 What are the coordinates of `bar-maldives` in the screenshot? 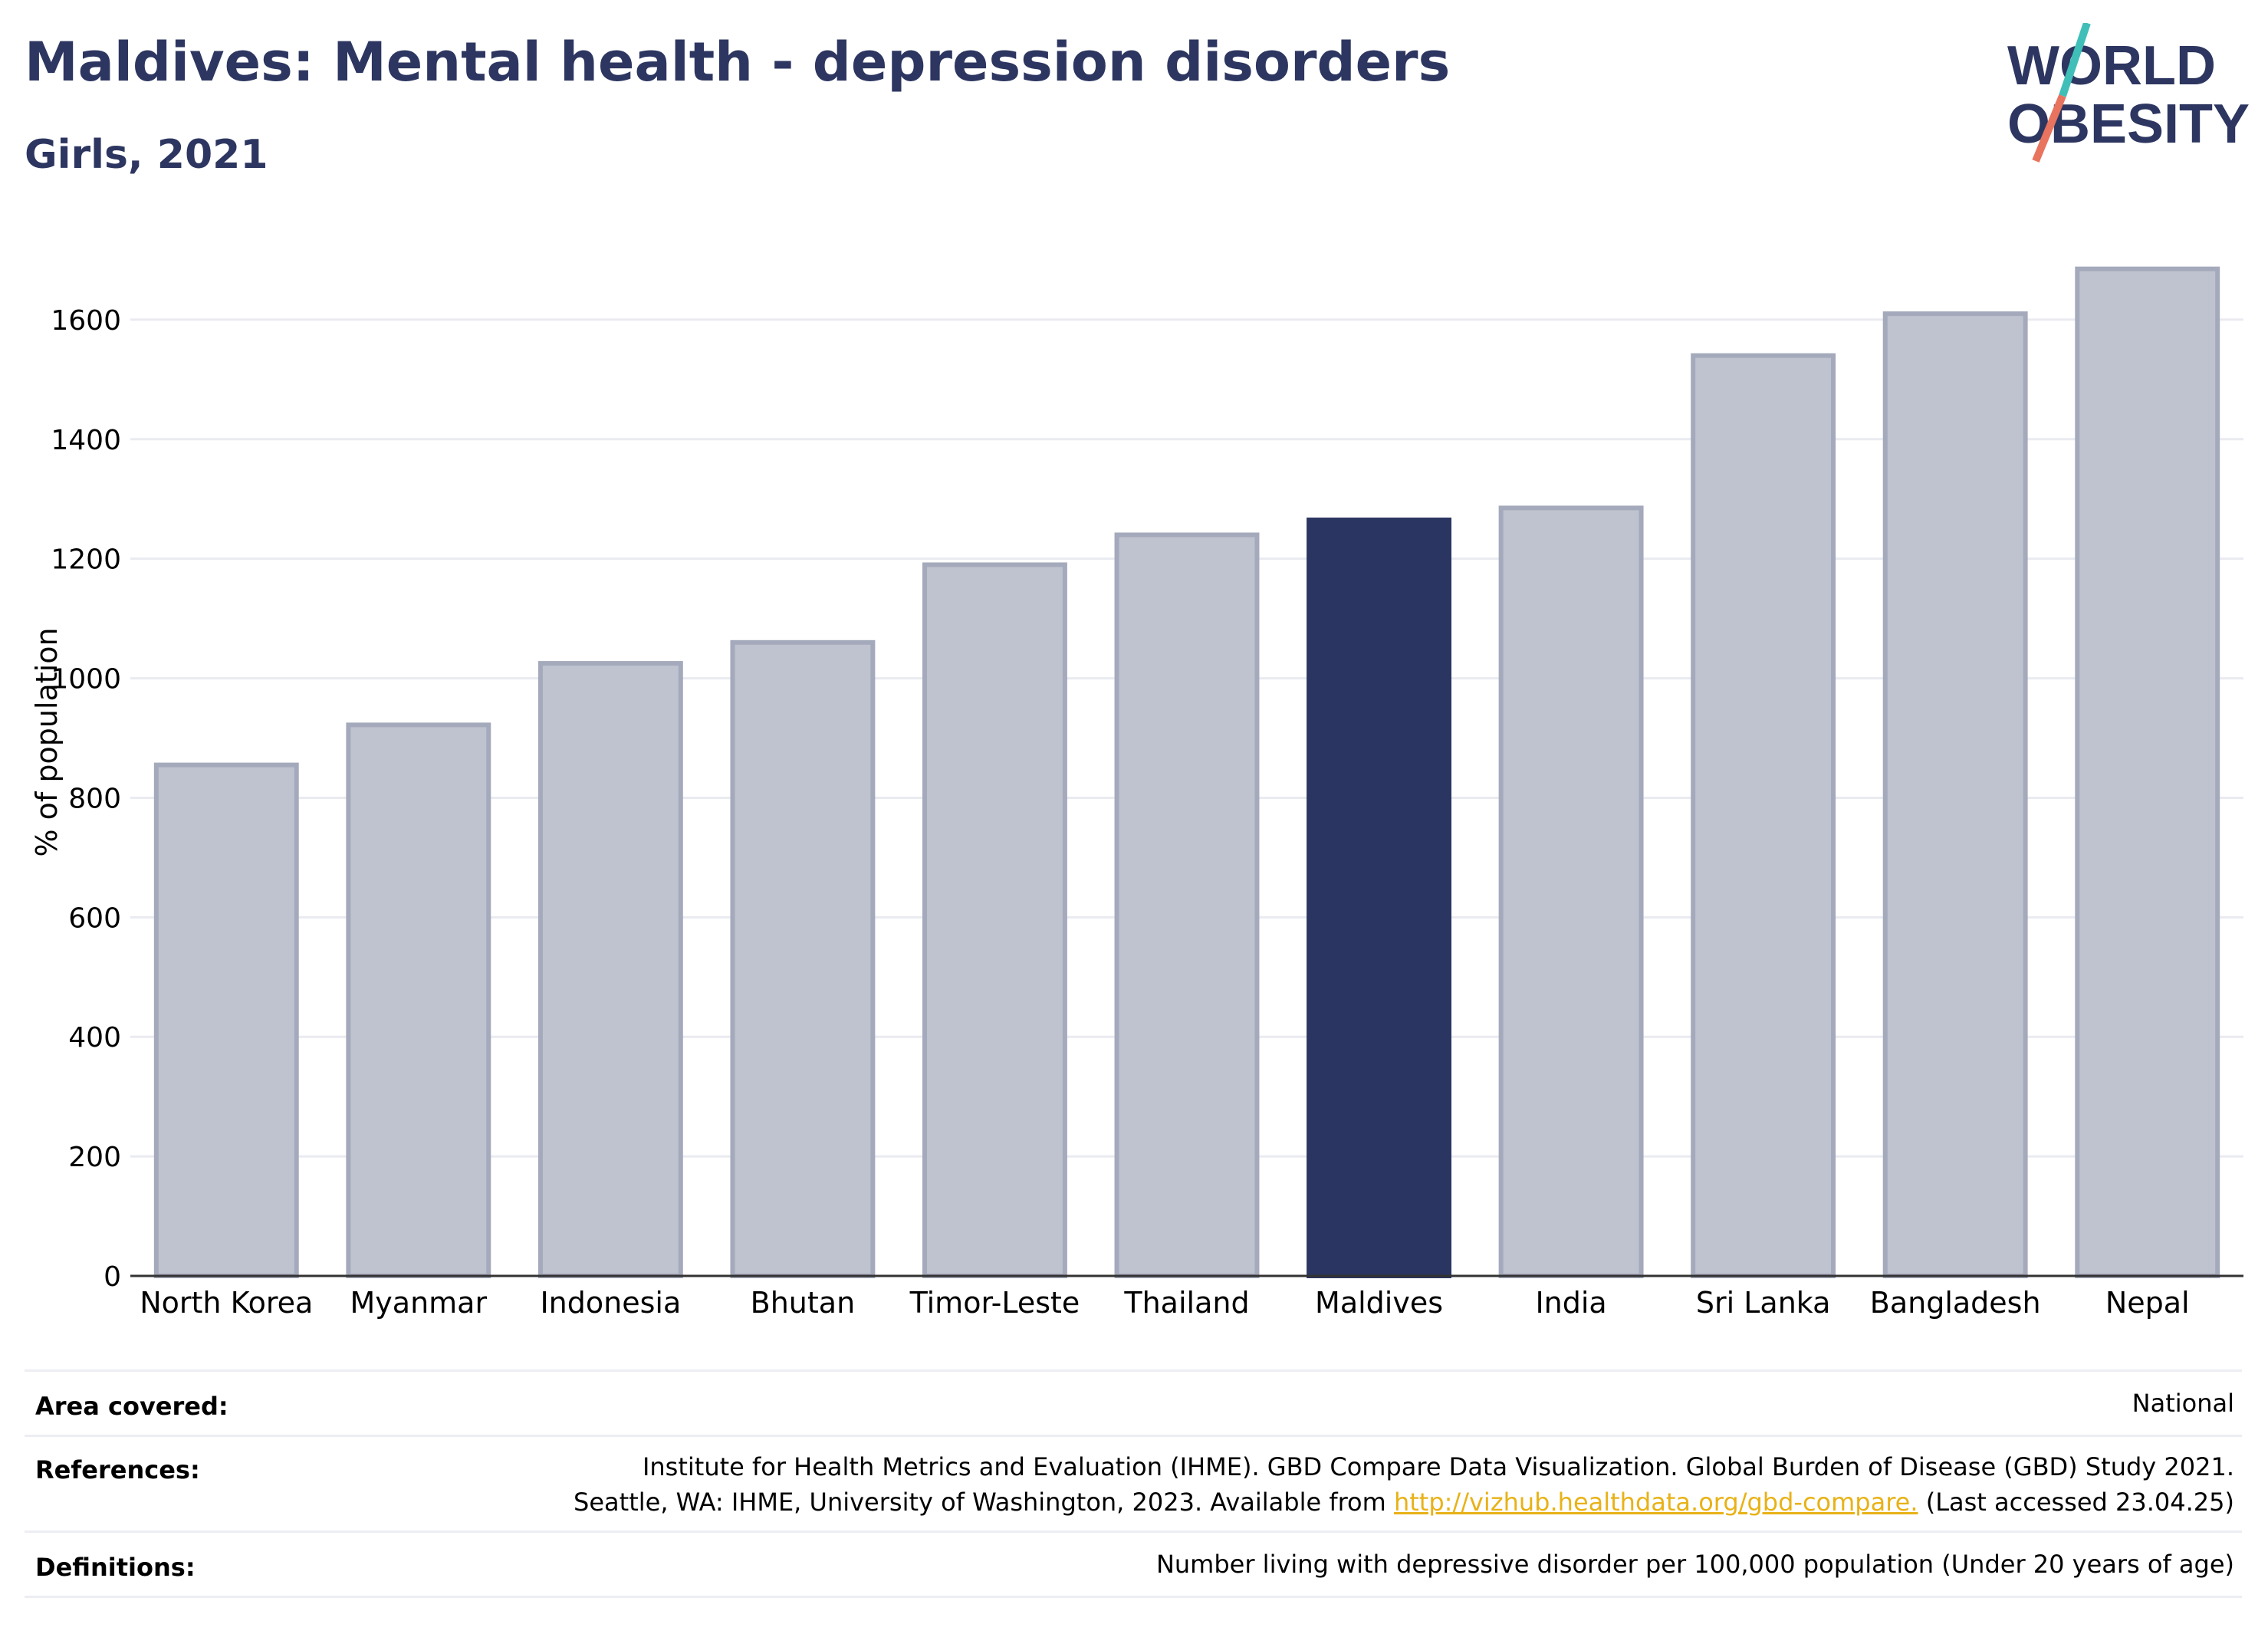 It's located at (1379, 898).